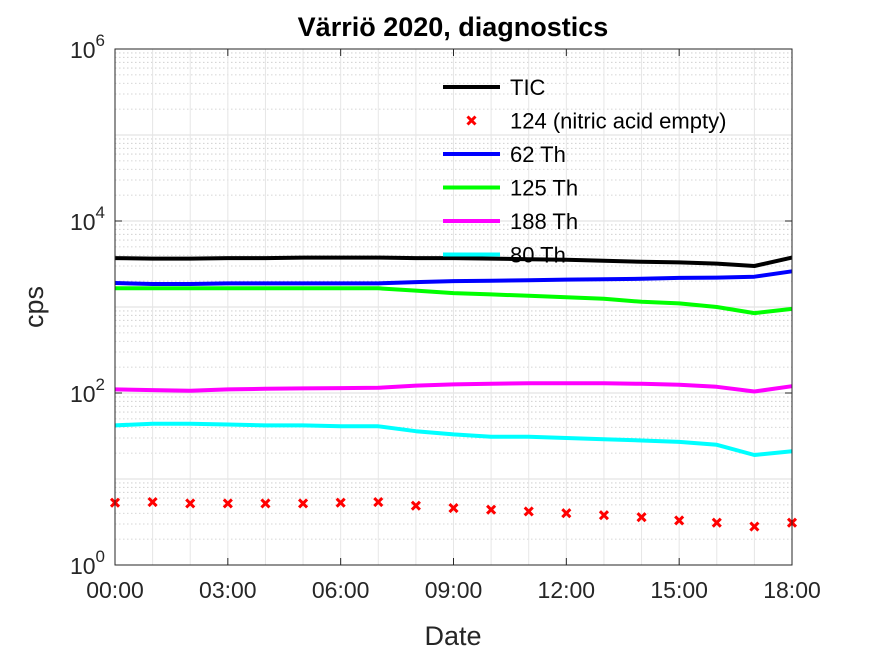 This screenshot has height=656, width=875. What do you see at coordinates (228, 590) in the screenshot?
I see `x-tick-label: 03:00` at bounding box center [228, 590].